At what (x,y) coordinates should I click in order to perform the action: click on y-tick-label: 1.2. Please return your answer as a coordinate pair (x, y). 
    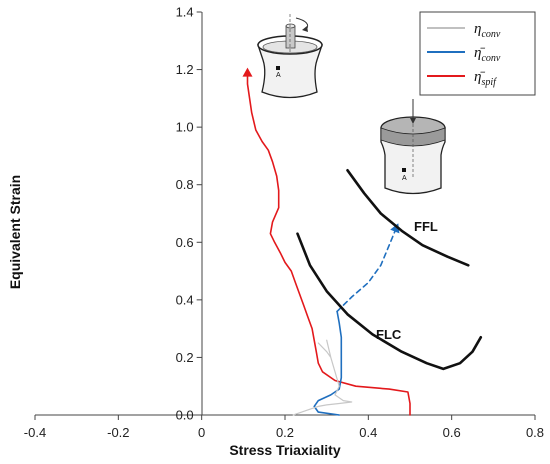
    Looking at the image, I should click on (185, 69).